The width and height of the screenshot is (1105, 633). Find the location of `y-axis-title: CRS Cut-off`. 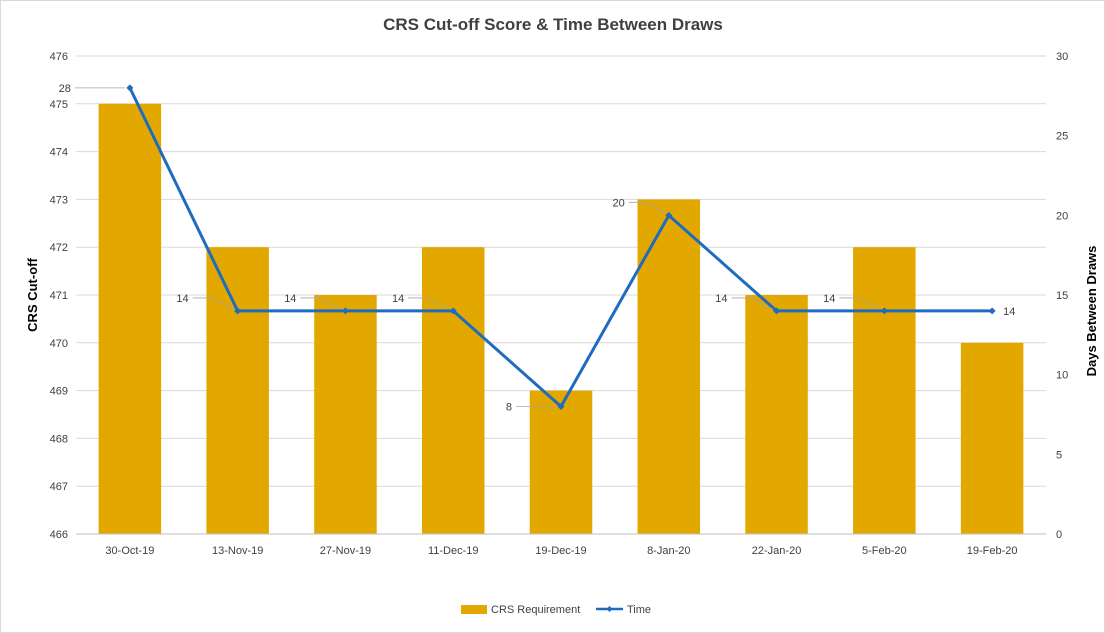

y-axis-title: CRS Cut-off is located at coordinates (32, 295).